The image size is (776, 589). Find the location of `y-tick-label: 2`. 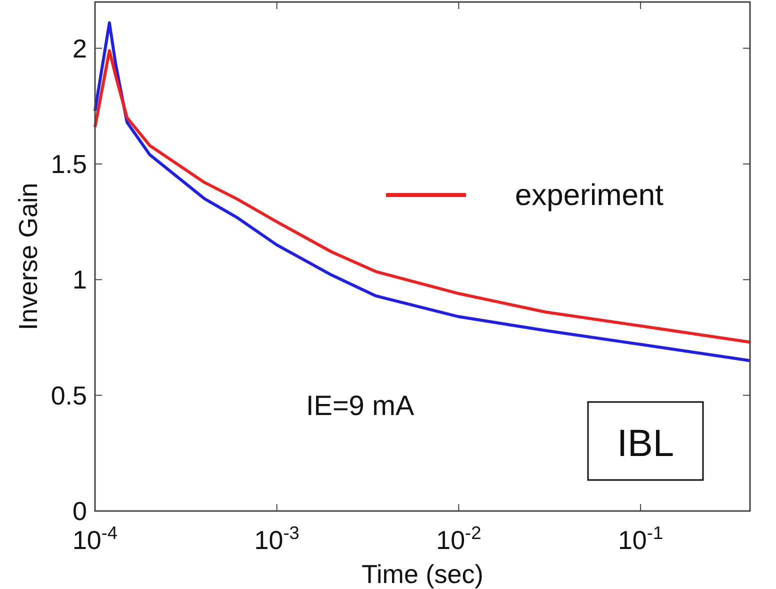

y-tick-label: 2 is located at coordinates (79, 48).